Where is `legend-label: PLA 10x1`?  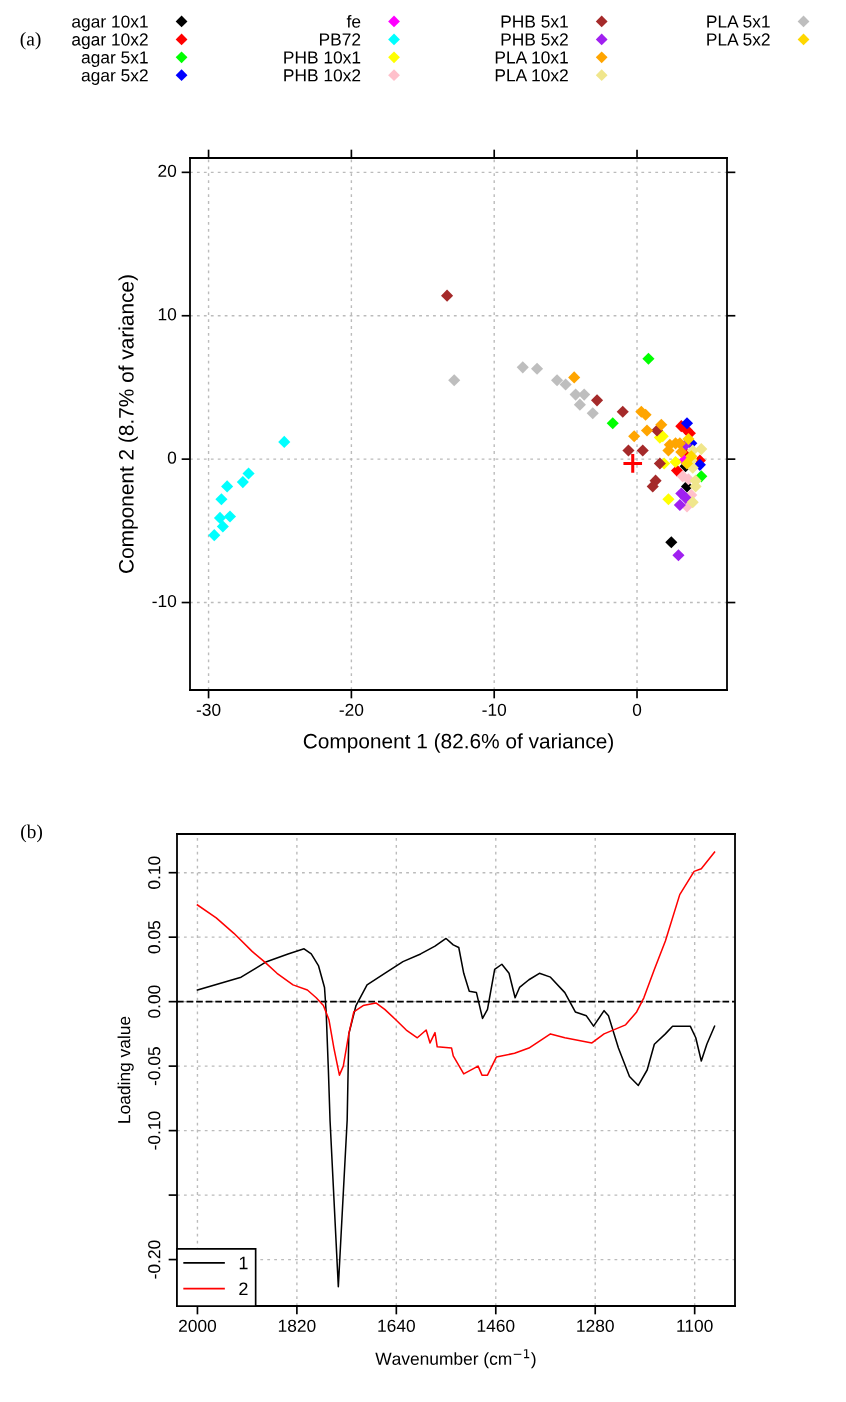 legend-label: PLA 10x1 is located at coordinates (531, 57).